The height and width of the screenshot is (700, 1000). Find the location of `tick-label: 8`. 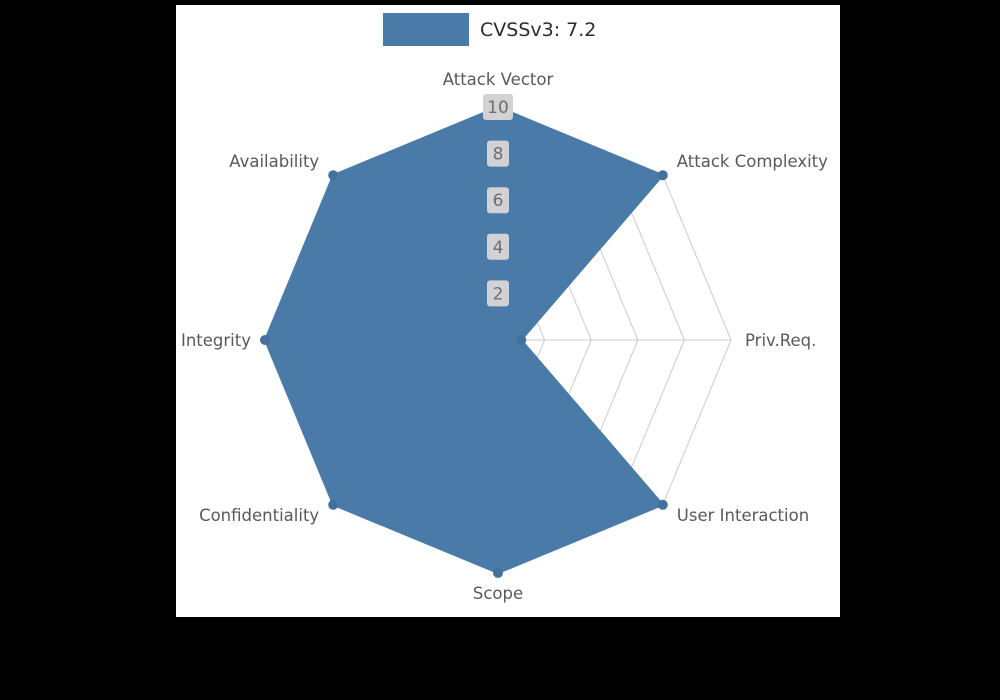

tick-label: 8 is located at coordinates (498, 155).